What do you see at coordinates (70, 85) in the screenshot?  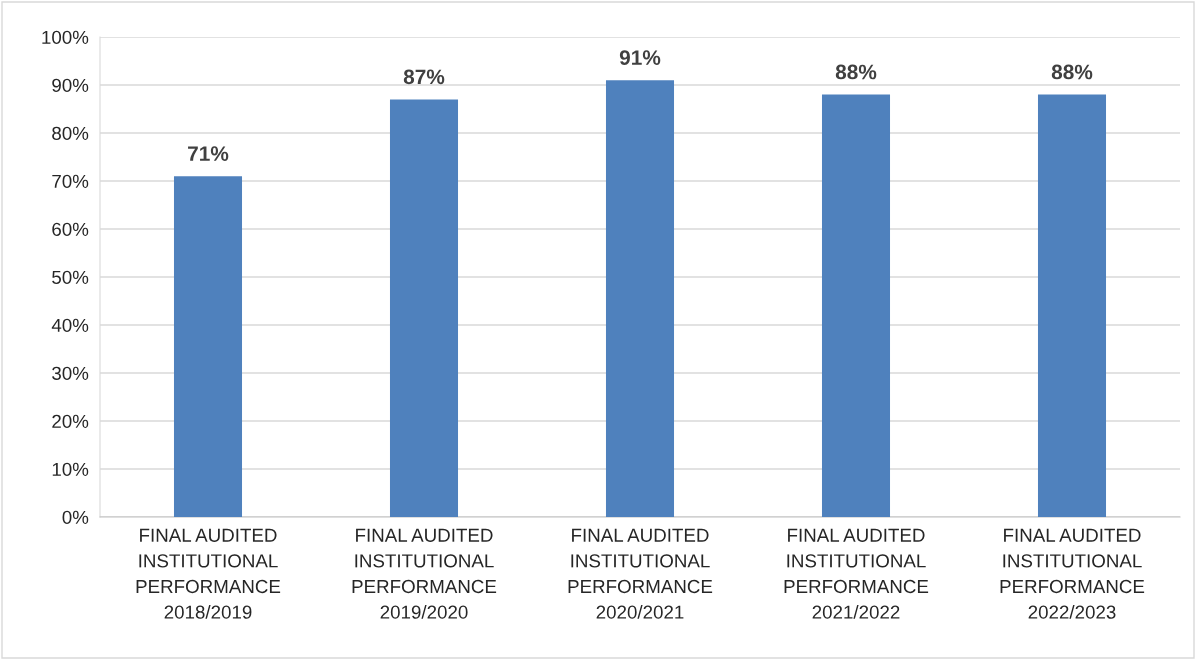 I see `y-tick-label: 90%` at bounding box center [70, 85].